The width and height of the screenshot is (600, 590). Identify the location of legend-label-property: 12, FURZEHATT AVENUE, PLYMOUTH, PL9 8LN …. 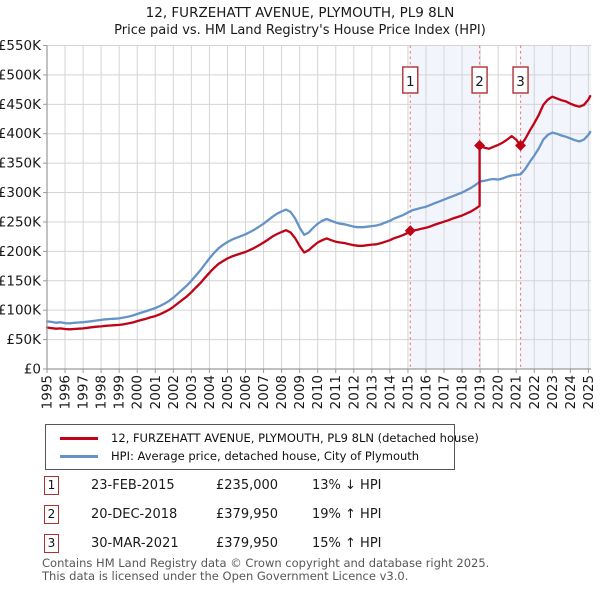
(295, 438).